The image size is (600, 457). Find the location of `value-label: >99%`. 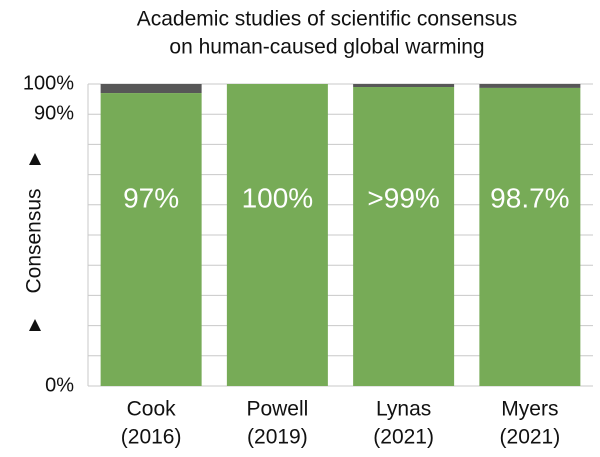

value-label: >99% is located at coordinates (403, 197).